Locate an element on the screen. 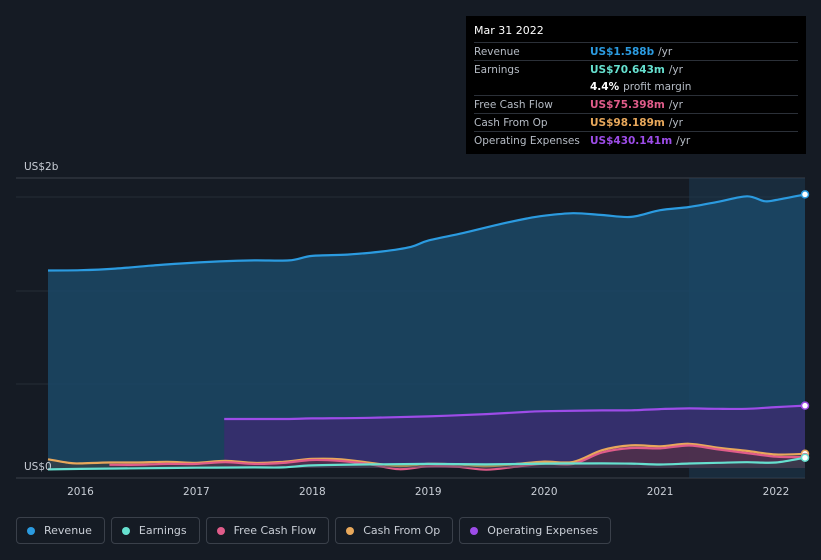  tooltip-date: Mar 31 2022 is located at coordinates (509, 30).